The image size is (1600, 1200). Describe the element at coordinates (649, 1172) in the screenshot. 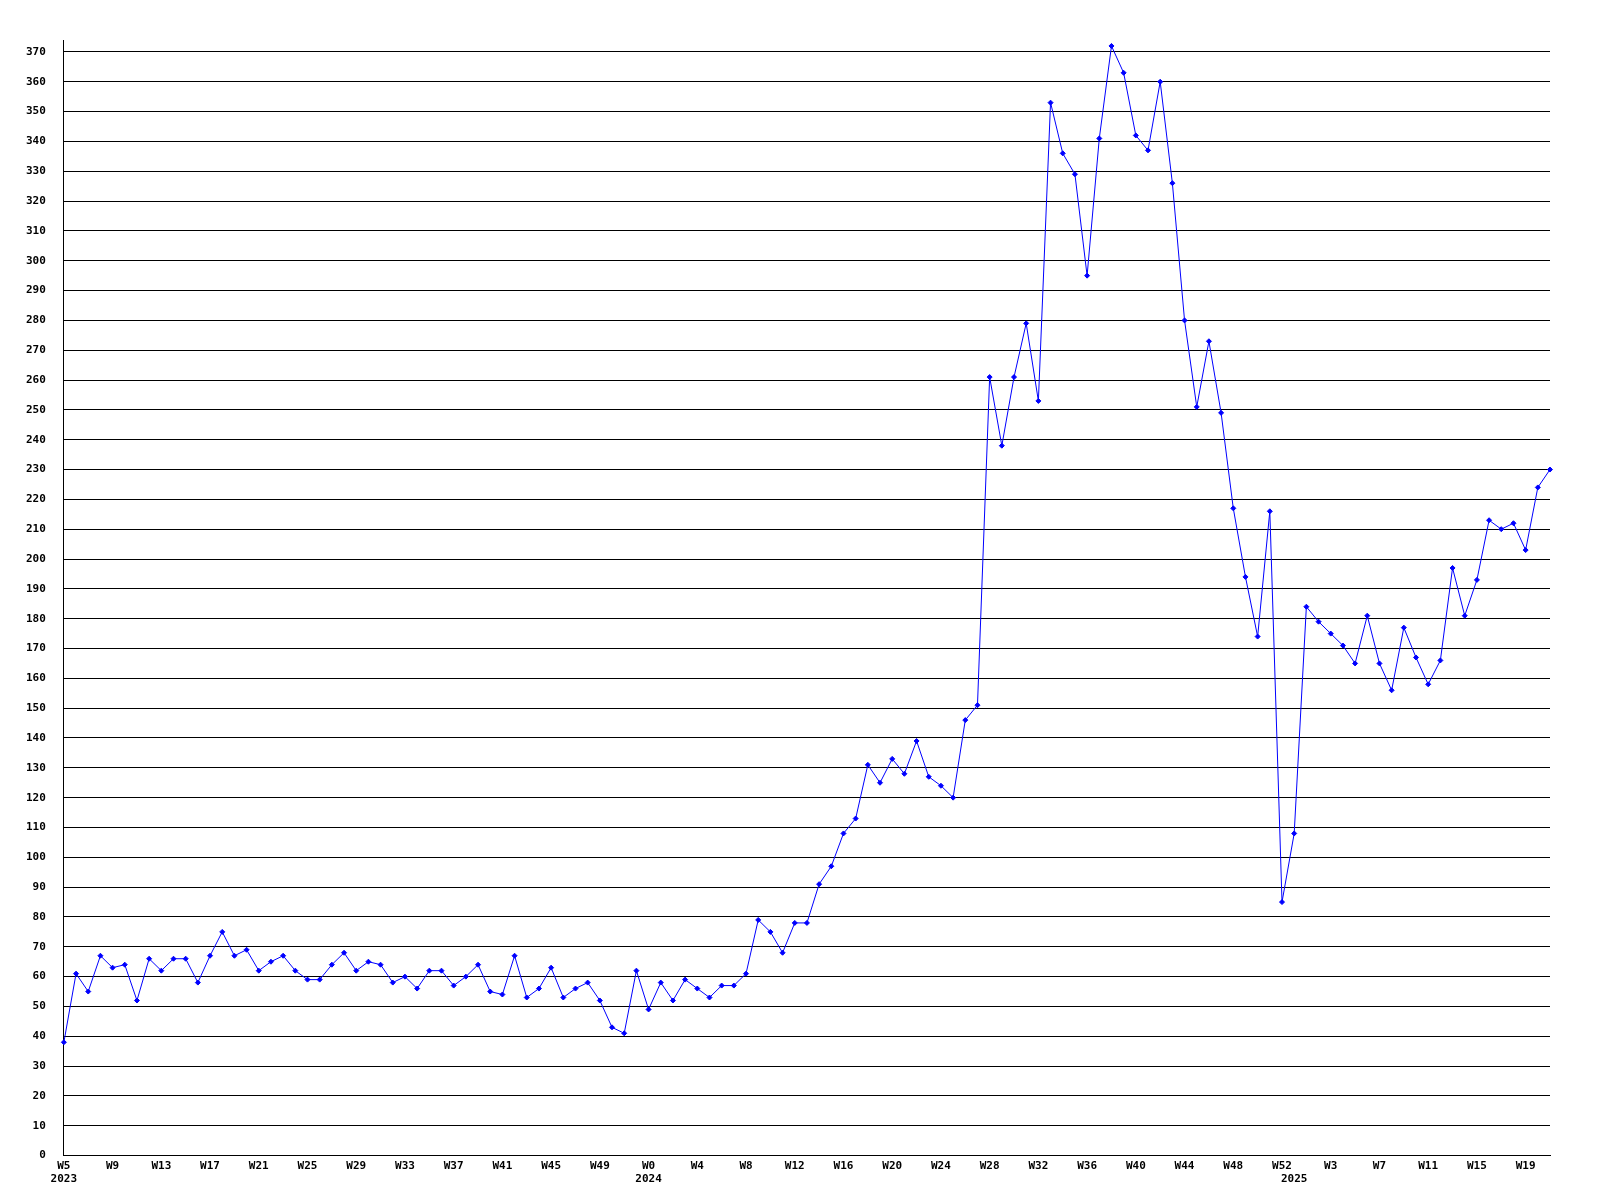

I see `x-tick-label: W0 2024` at that location.